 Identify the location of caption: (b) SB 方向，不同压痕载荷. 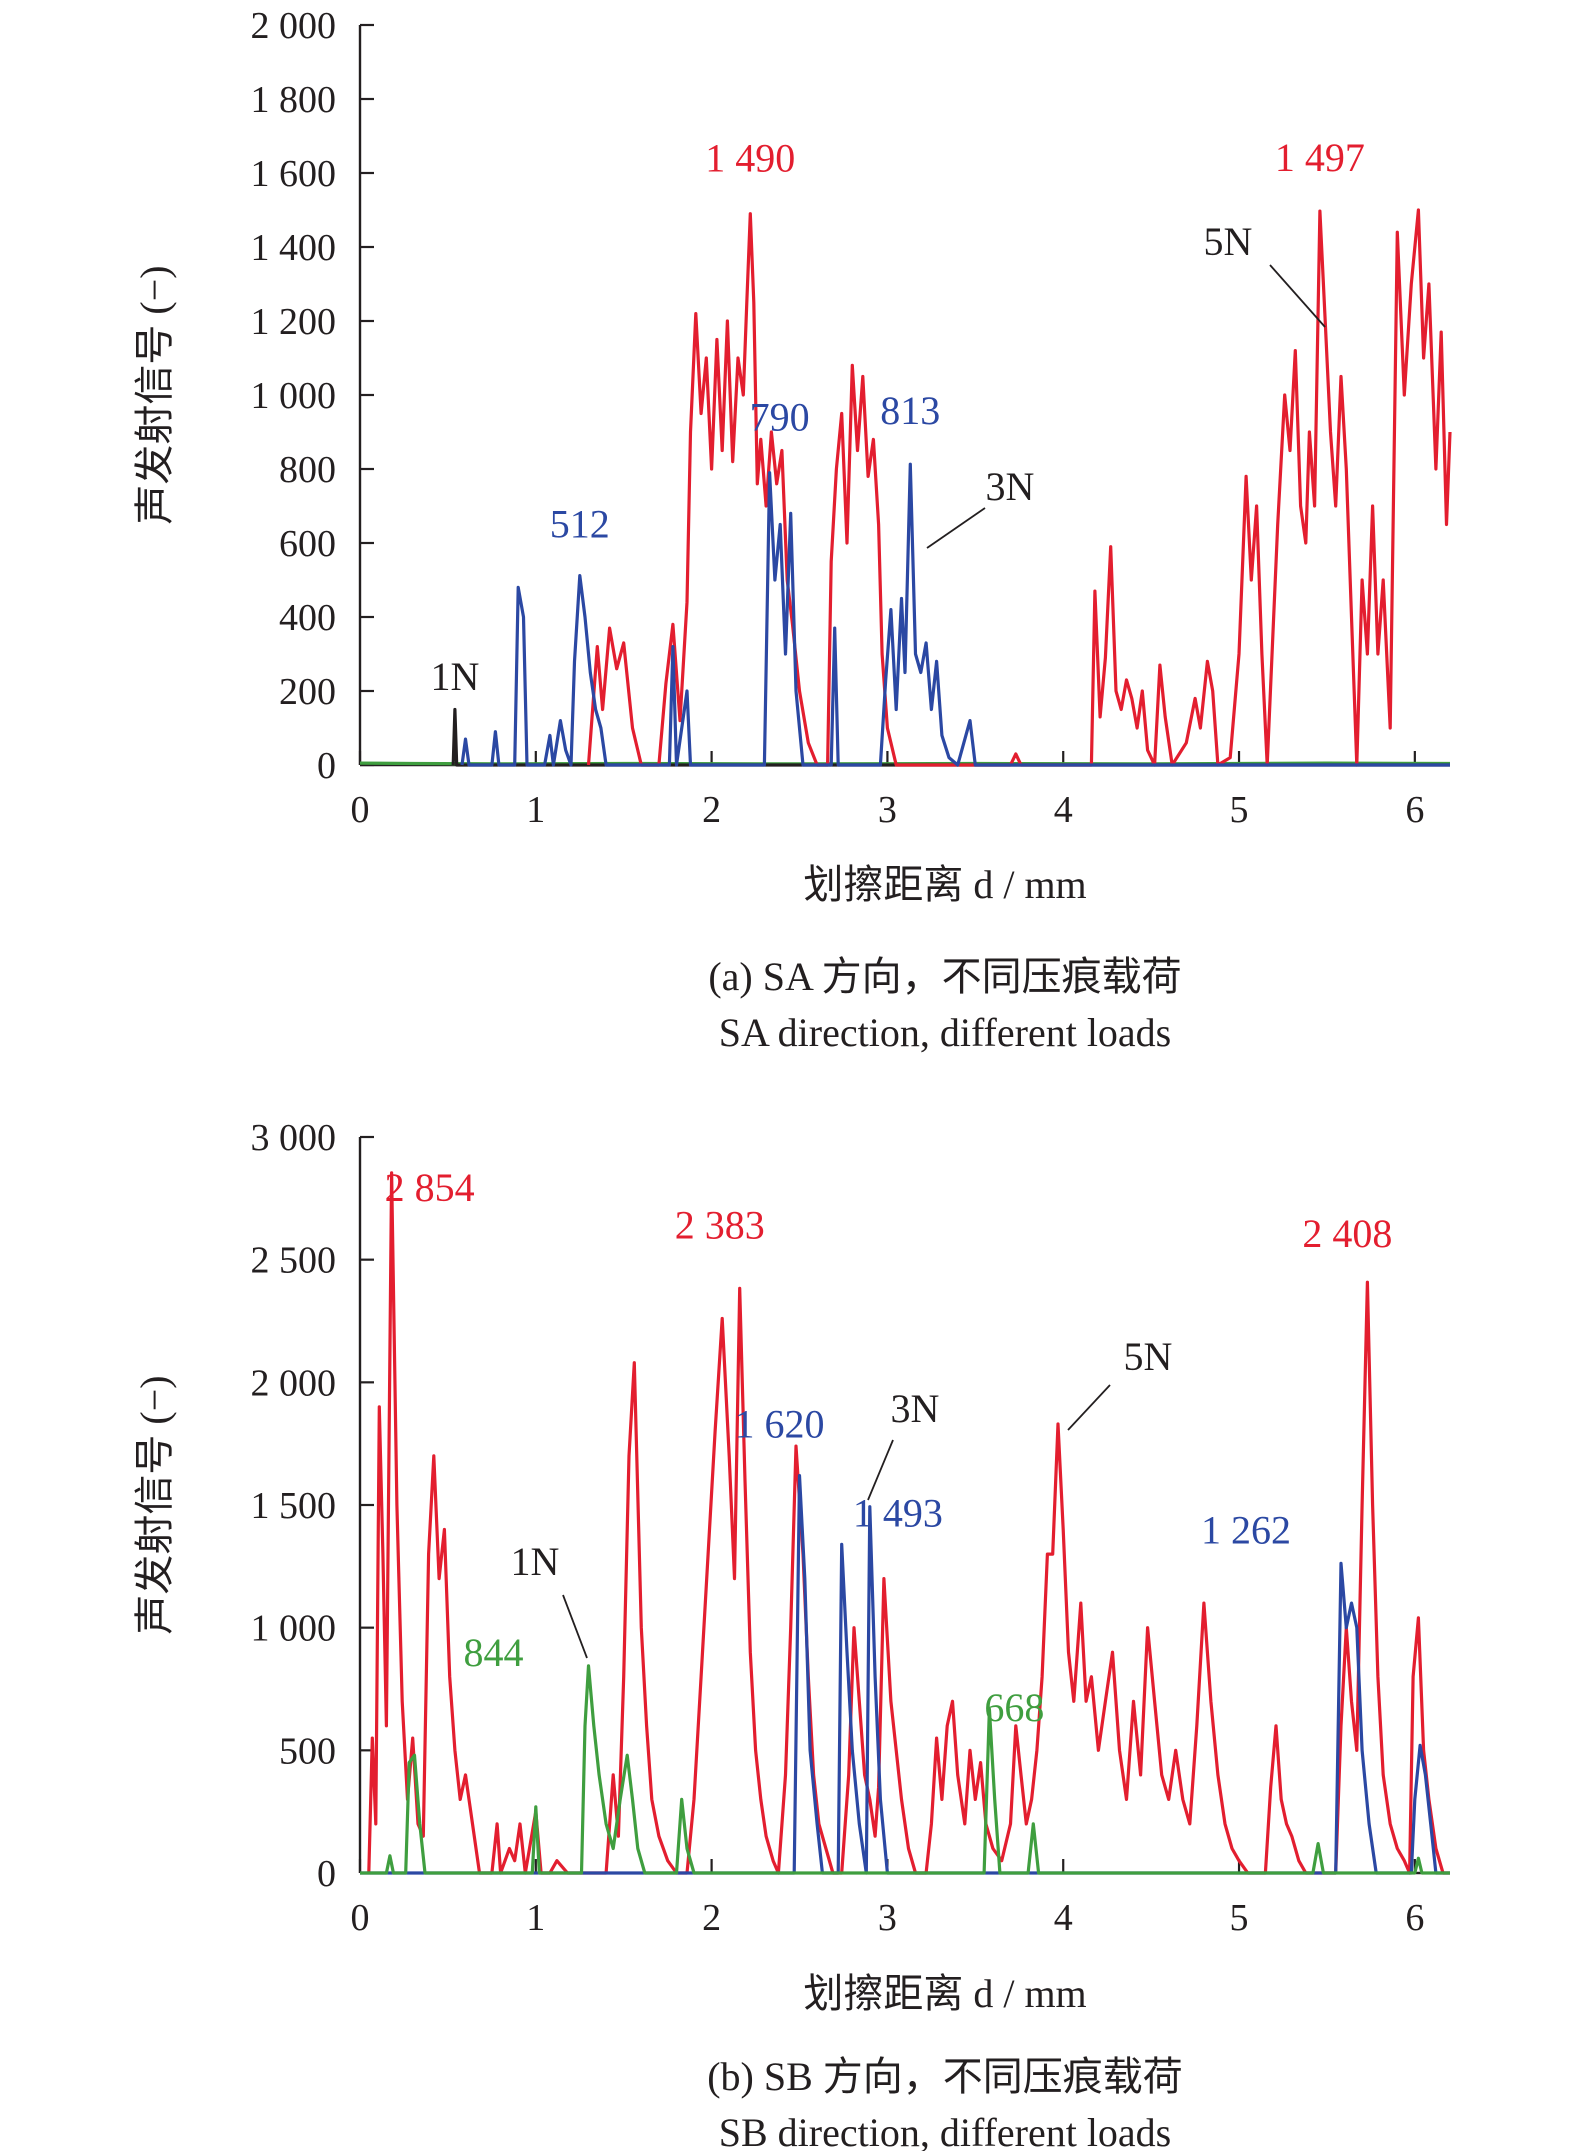
(945, 2076).